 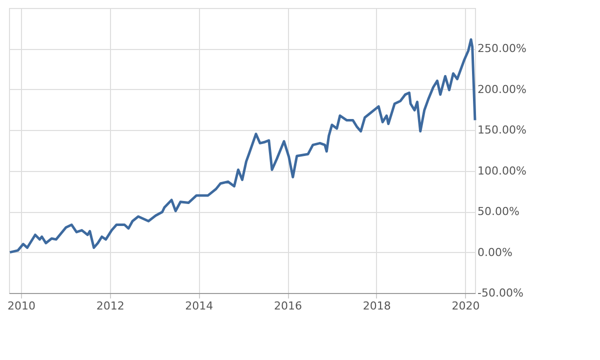 I want to click on x-tick-label: 2010, so click(x=21, y=306).